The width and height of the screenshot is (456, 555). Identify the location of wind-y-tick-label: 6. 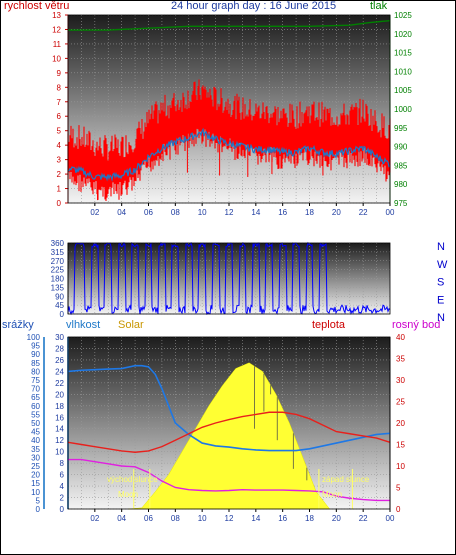
(59, 116).